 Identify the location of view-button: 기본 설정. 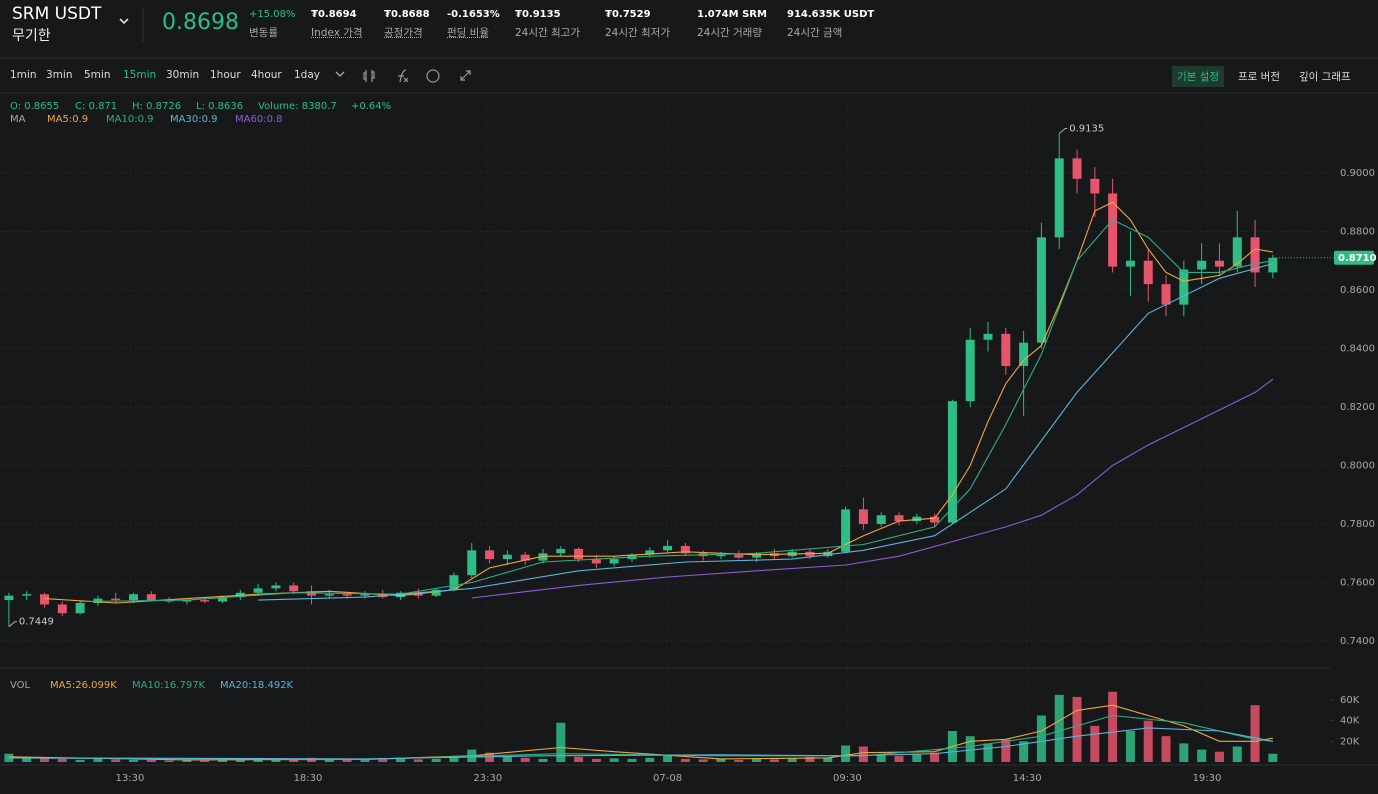
(1198, 76).